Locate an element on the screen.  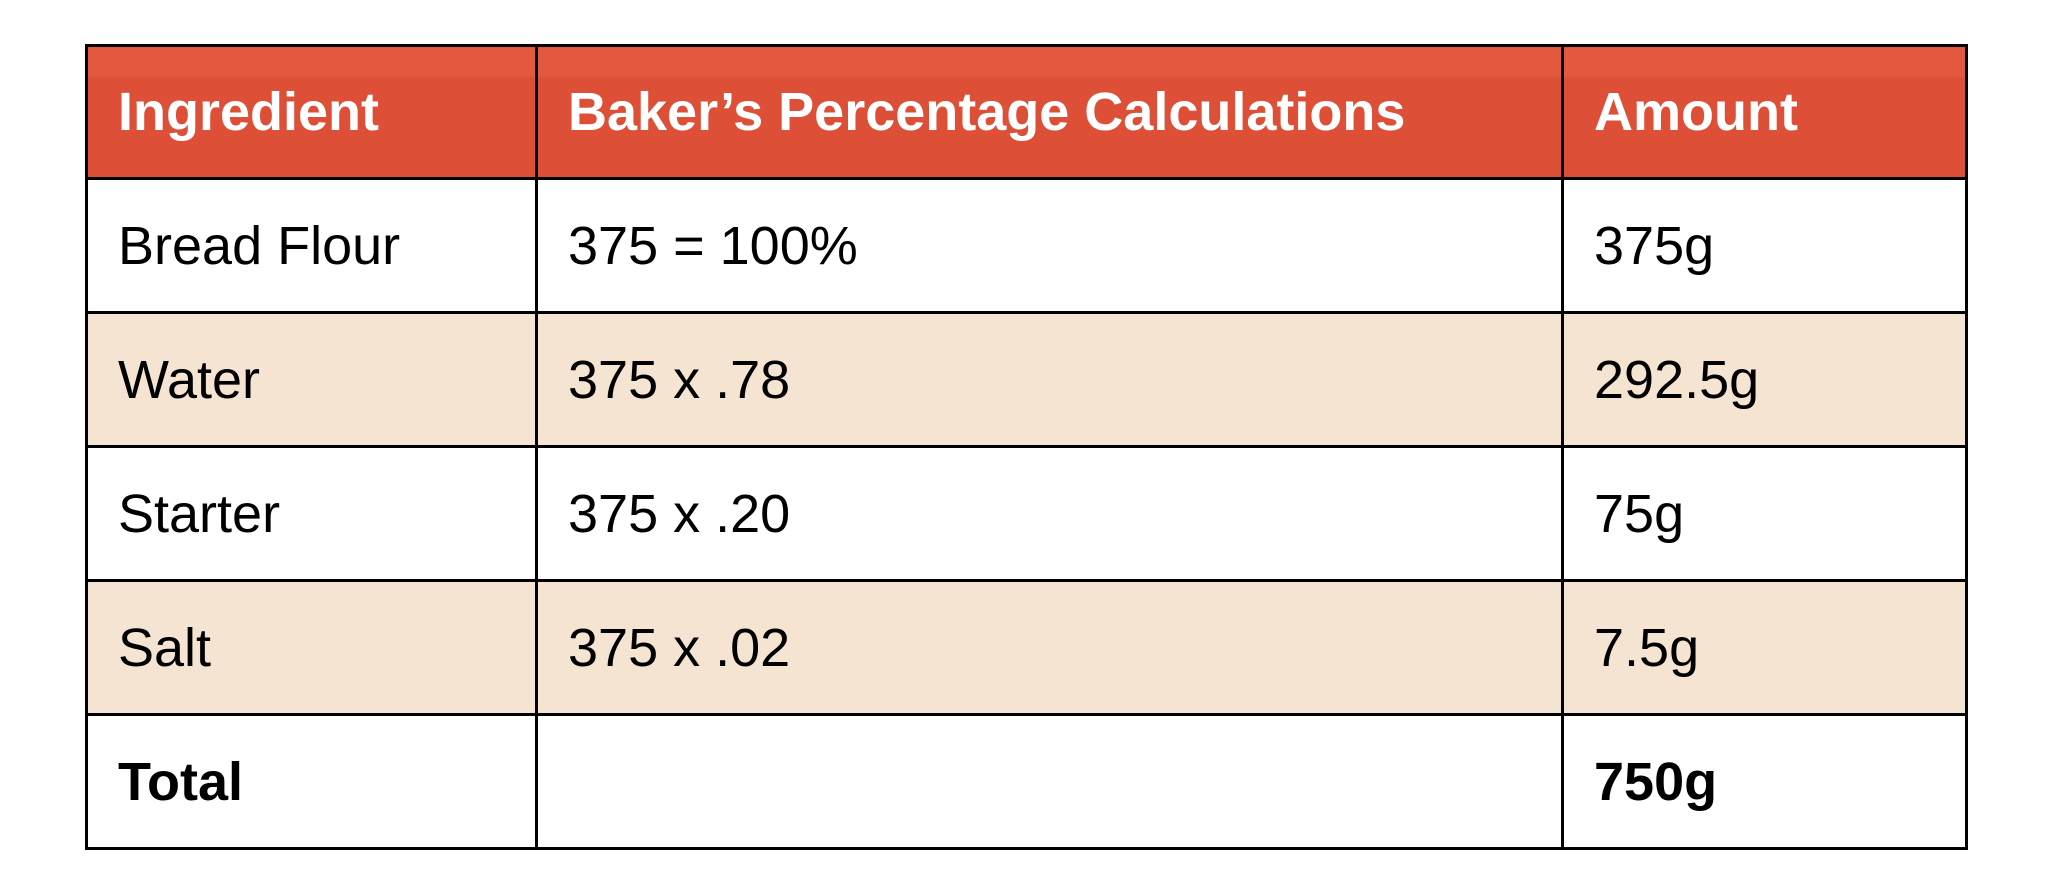
ingredient-cell: Bread Flour is located at coordinates (311, 245).